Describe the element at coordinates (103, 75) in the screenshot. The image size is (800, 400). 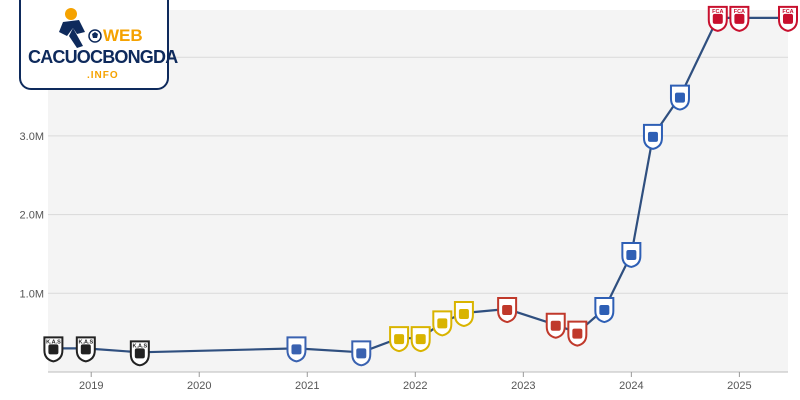
I see `logo-info-text: .INFO` at that location.